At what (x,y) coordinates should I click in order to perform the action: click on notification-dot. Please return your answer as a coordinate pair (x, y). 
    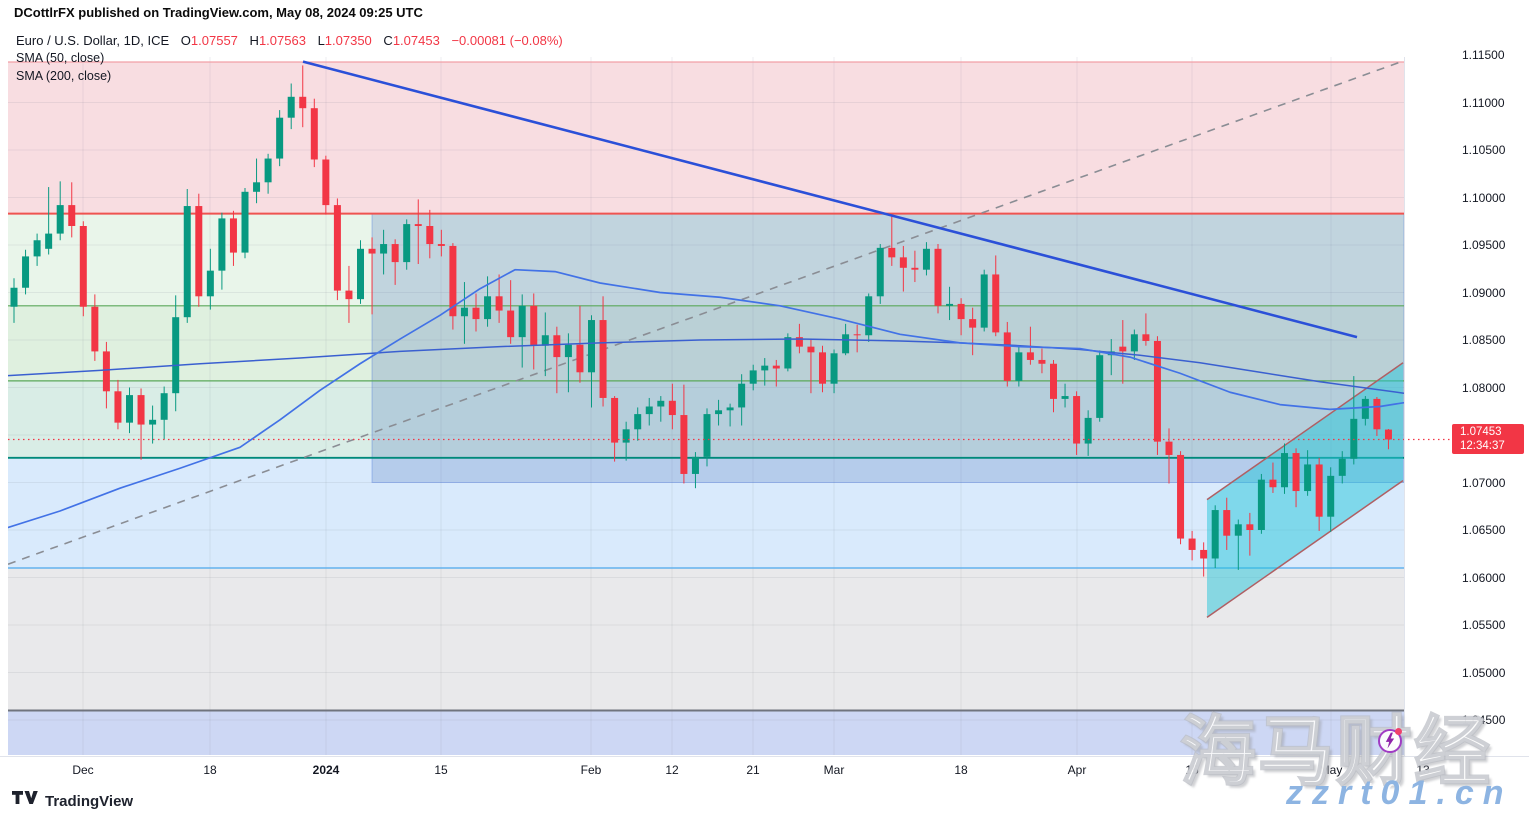
    Looking at the image, I should click on (1398, 731).